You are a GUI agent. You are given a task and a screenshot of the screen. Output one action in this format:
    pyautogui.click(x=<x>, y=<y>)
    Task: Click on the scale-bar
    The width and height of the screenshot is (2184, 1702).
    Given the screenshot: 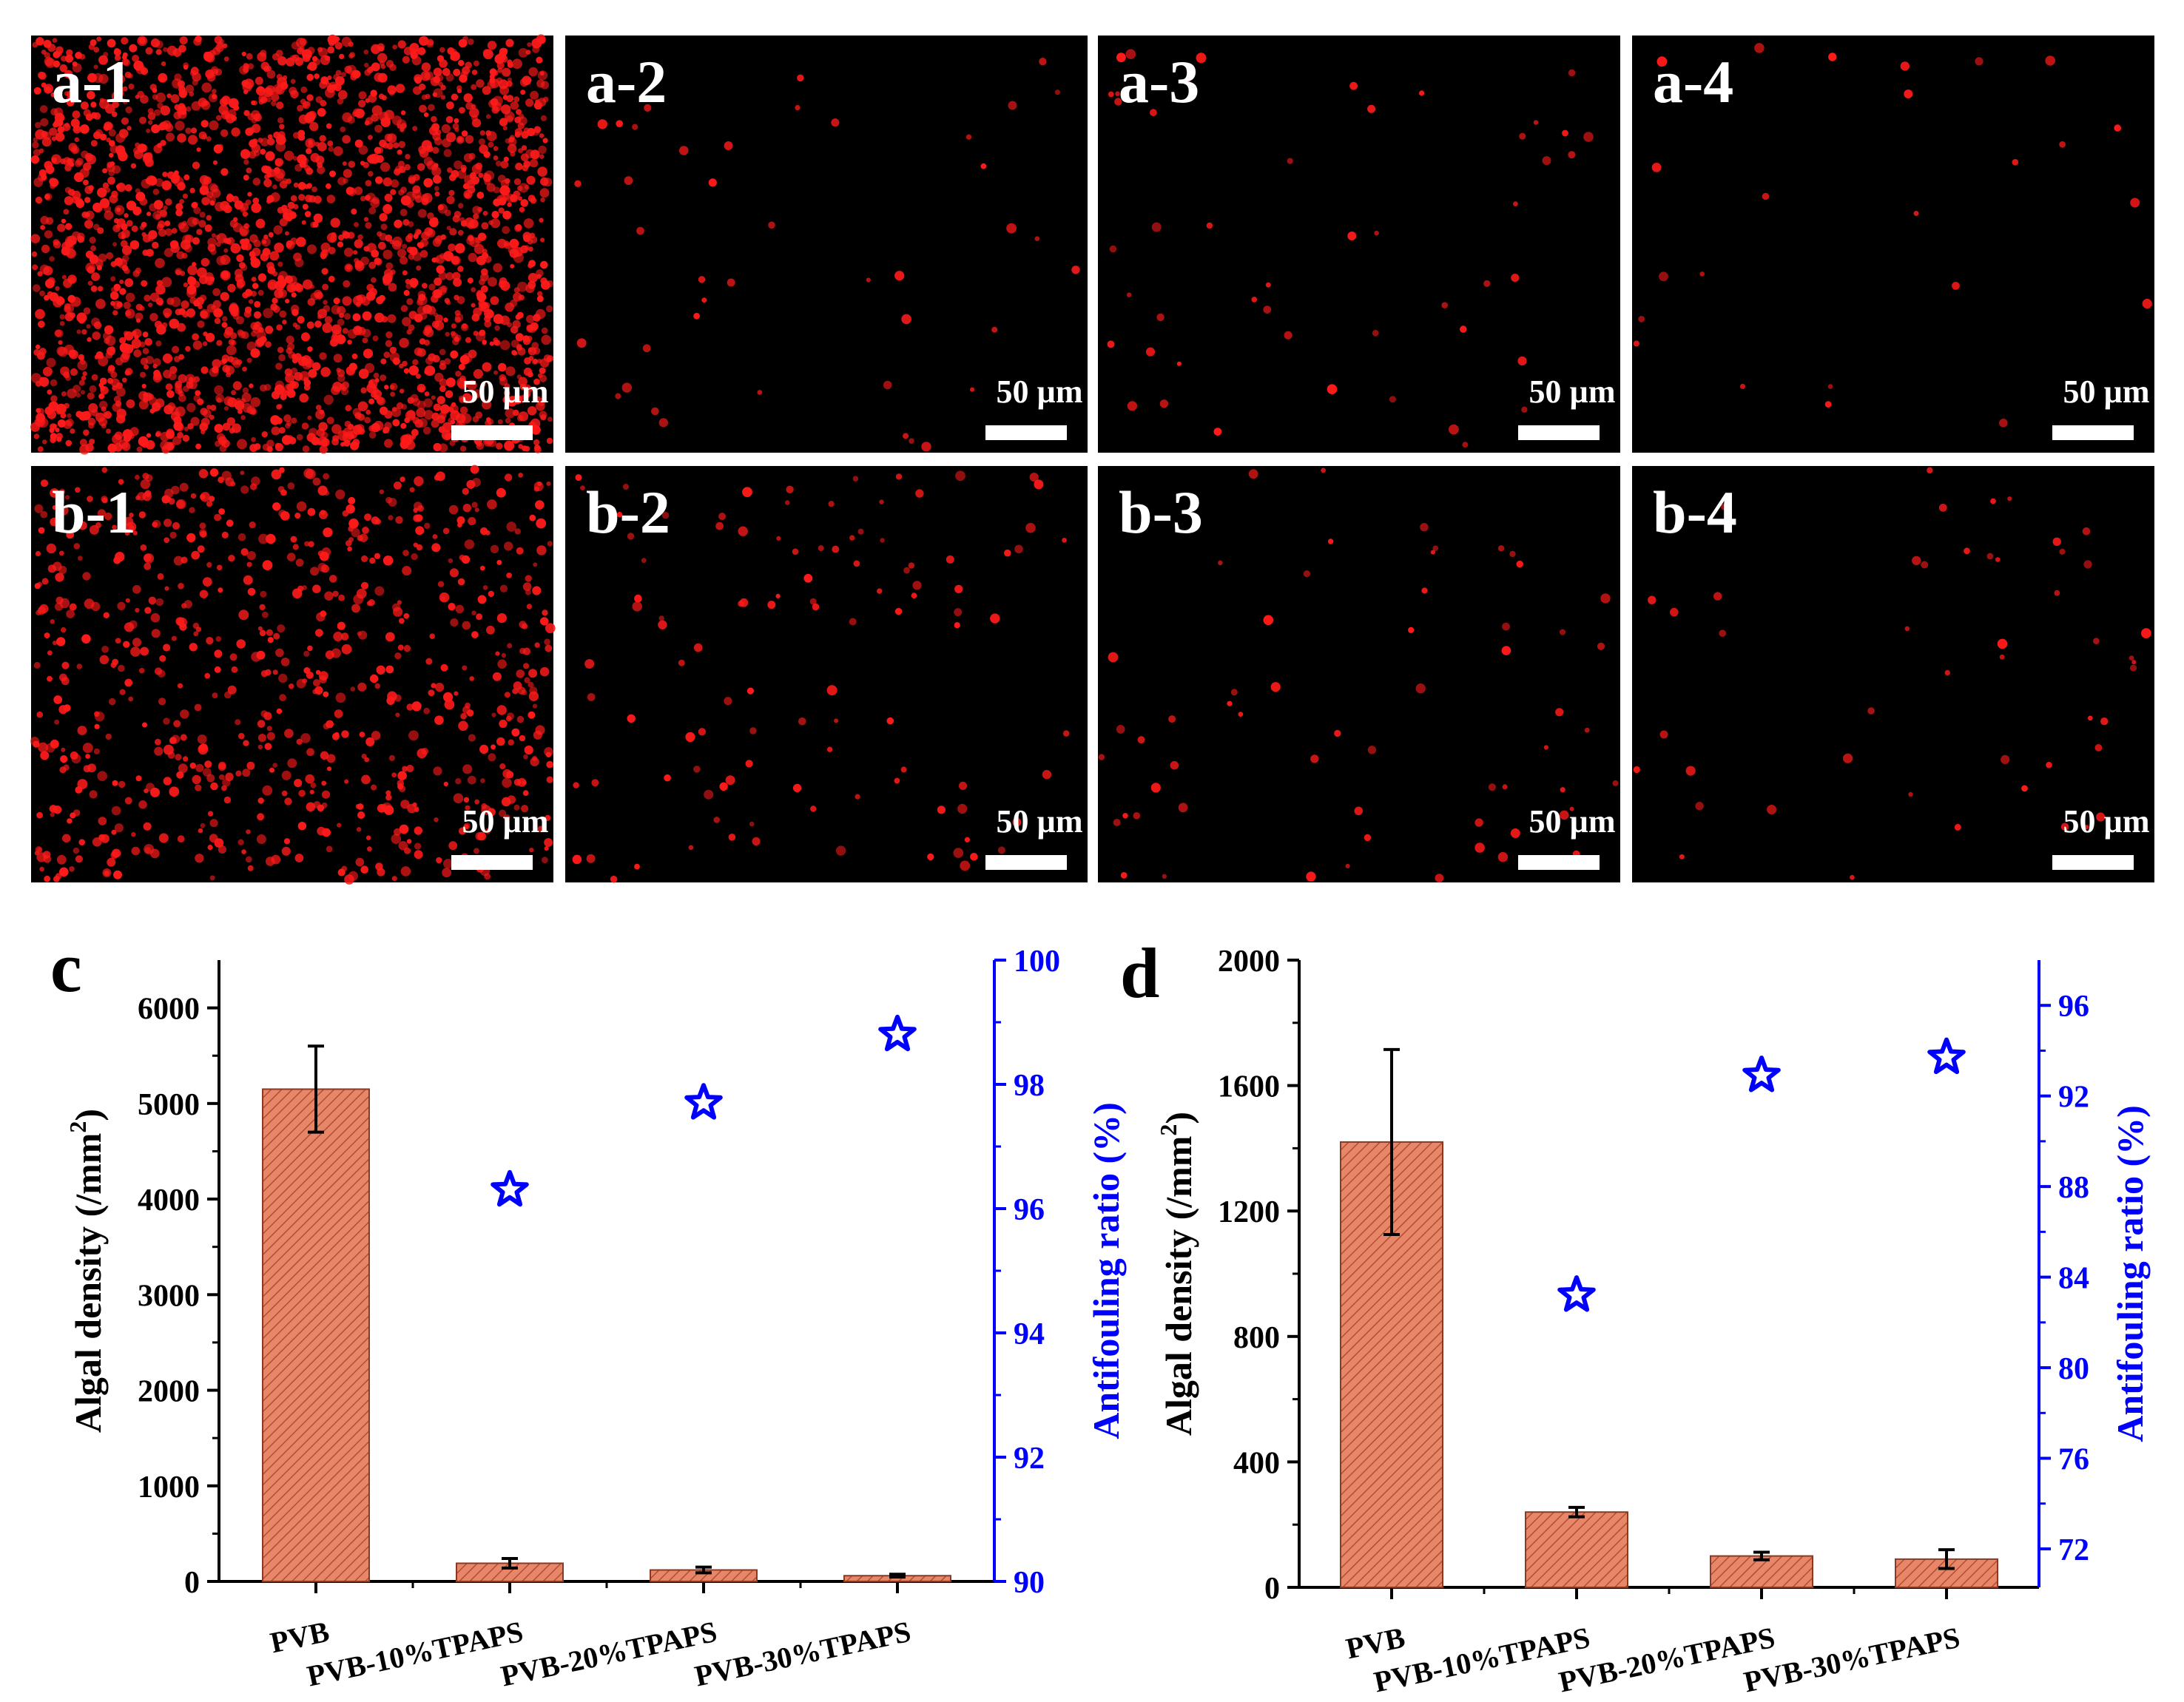 What is the action you would take?
    pyautogui.click(x=1559, y=432)
    